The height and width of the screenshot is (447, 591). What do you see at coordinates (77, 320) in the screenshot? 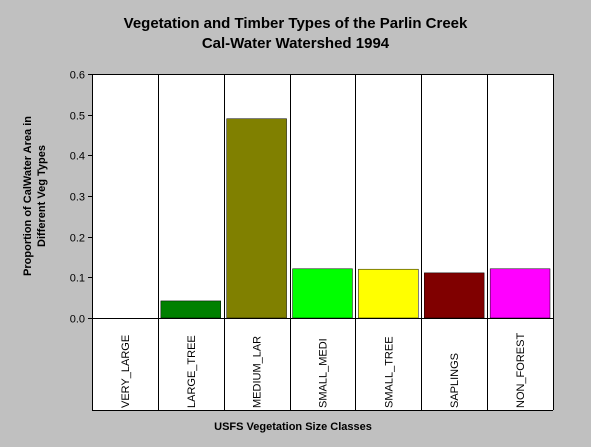
I see `y-tick-label: 0.0` at bounding box center [77, 320].